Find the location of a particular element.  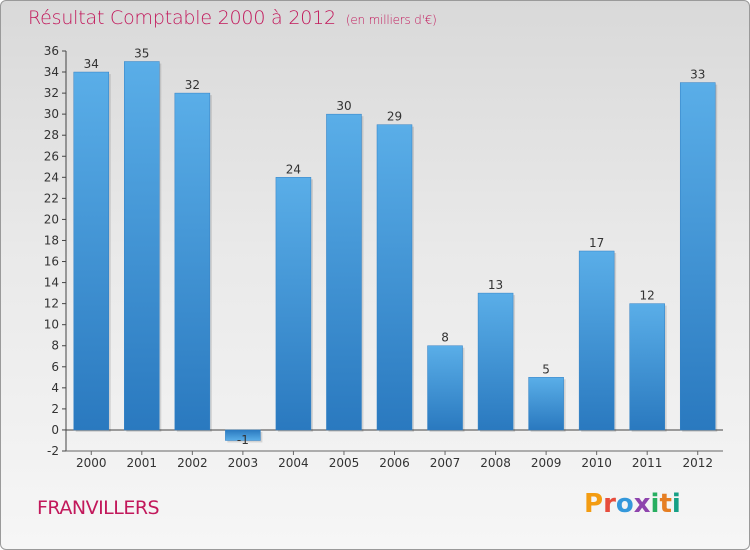

x-tick-label: 2002 is located at coordinates (192, 463).